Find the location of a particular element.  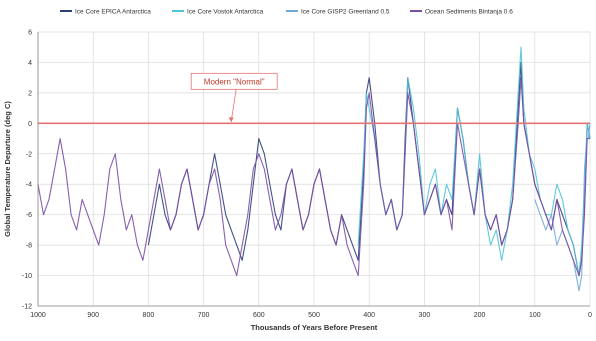

x-tick-label: 300 is located at coordinates (425, 315).